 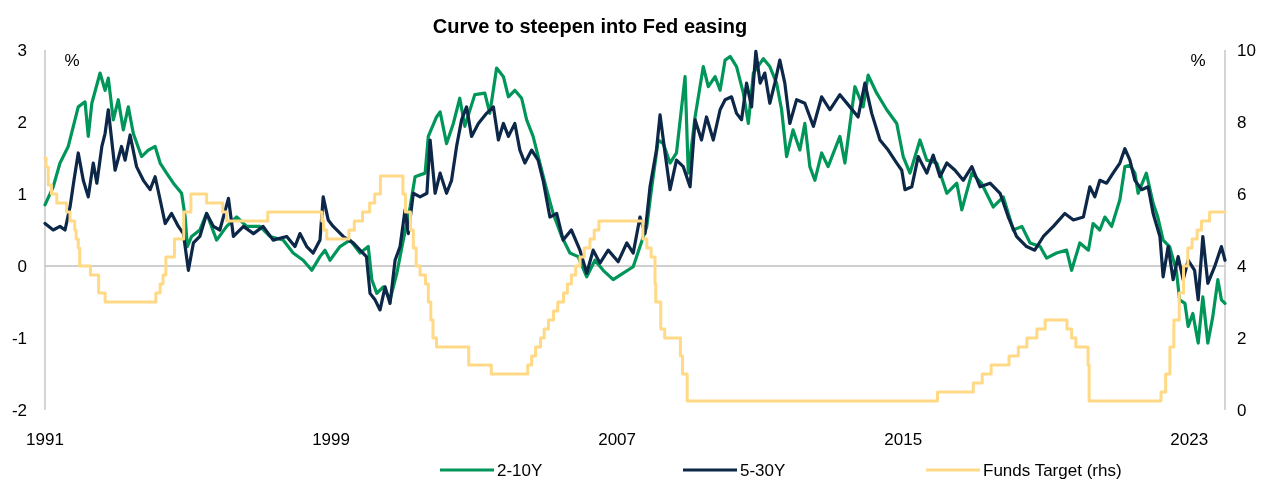 I want to click on y-tick-label: 2, so click(x=22, y=122).